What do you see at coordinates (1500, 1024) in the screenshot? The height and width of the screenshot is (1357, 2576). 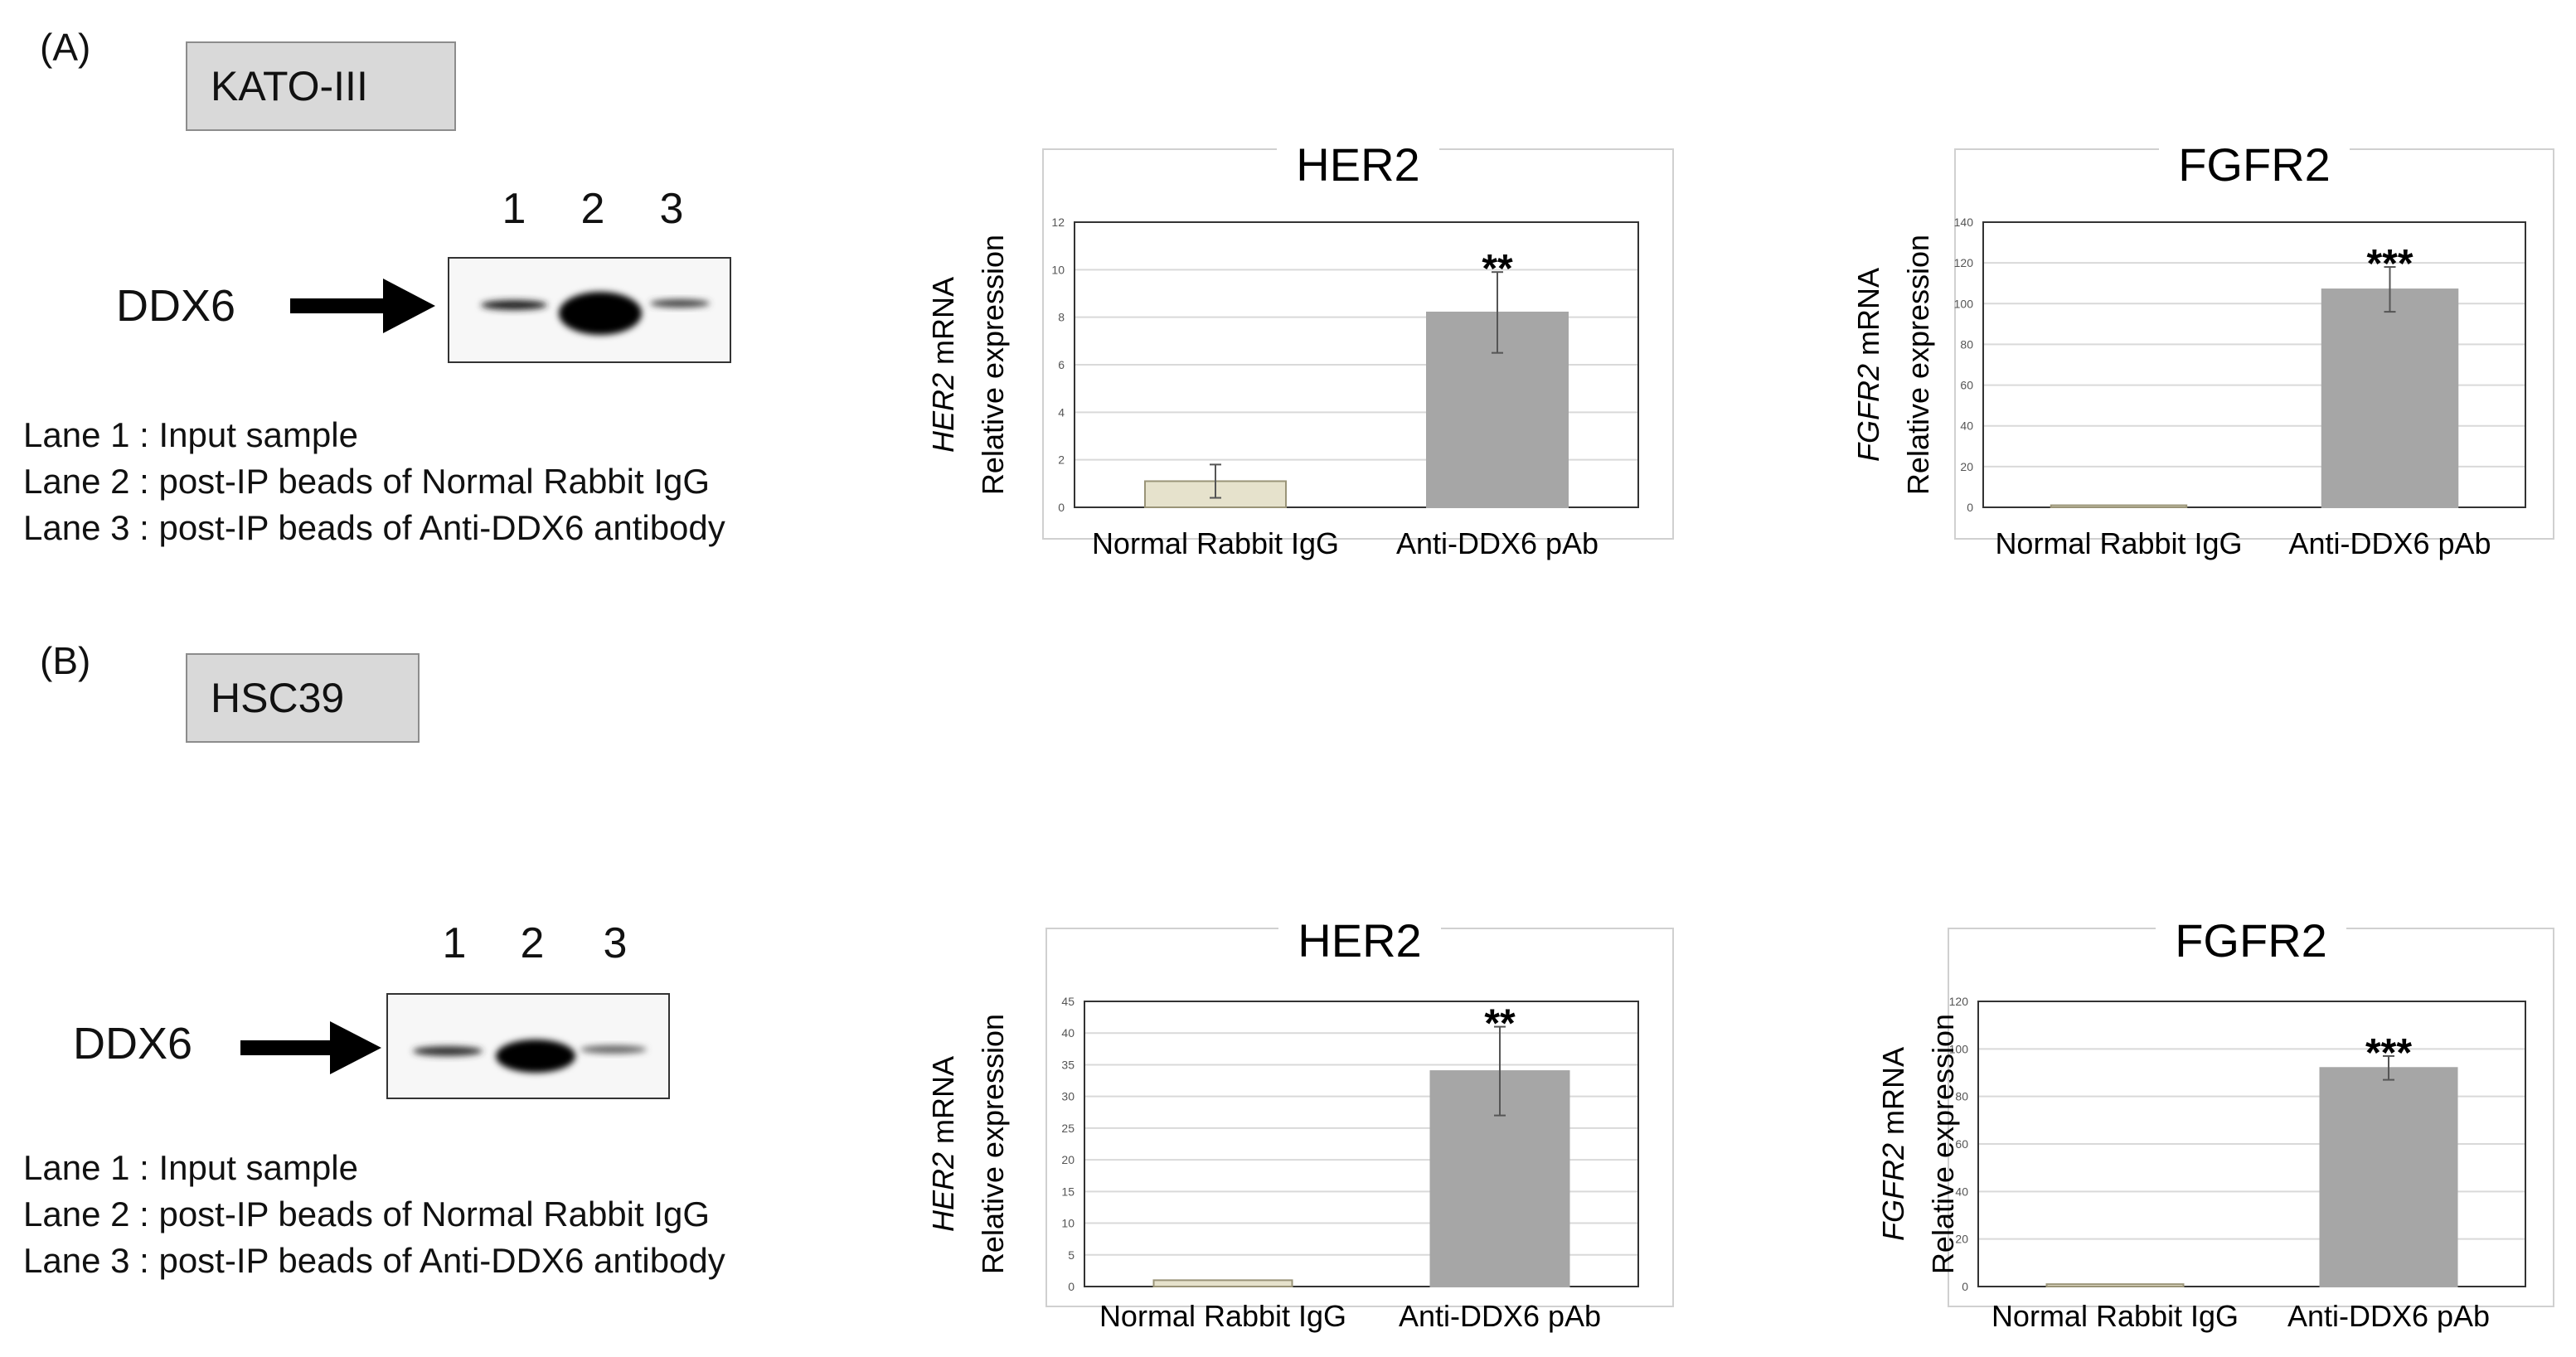 I see `chart-b-her2-significance: **` at bounding box center [1500, 1024].